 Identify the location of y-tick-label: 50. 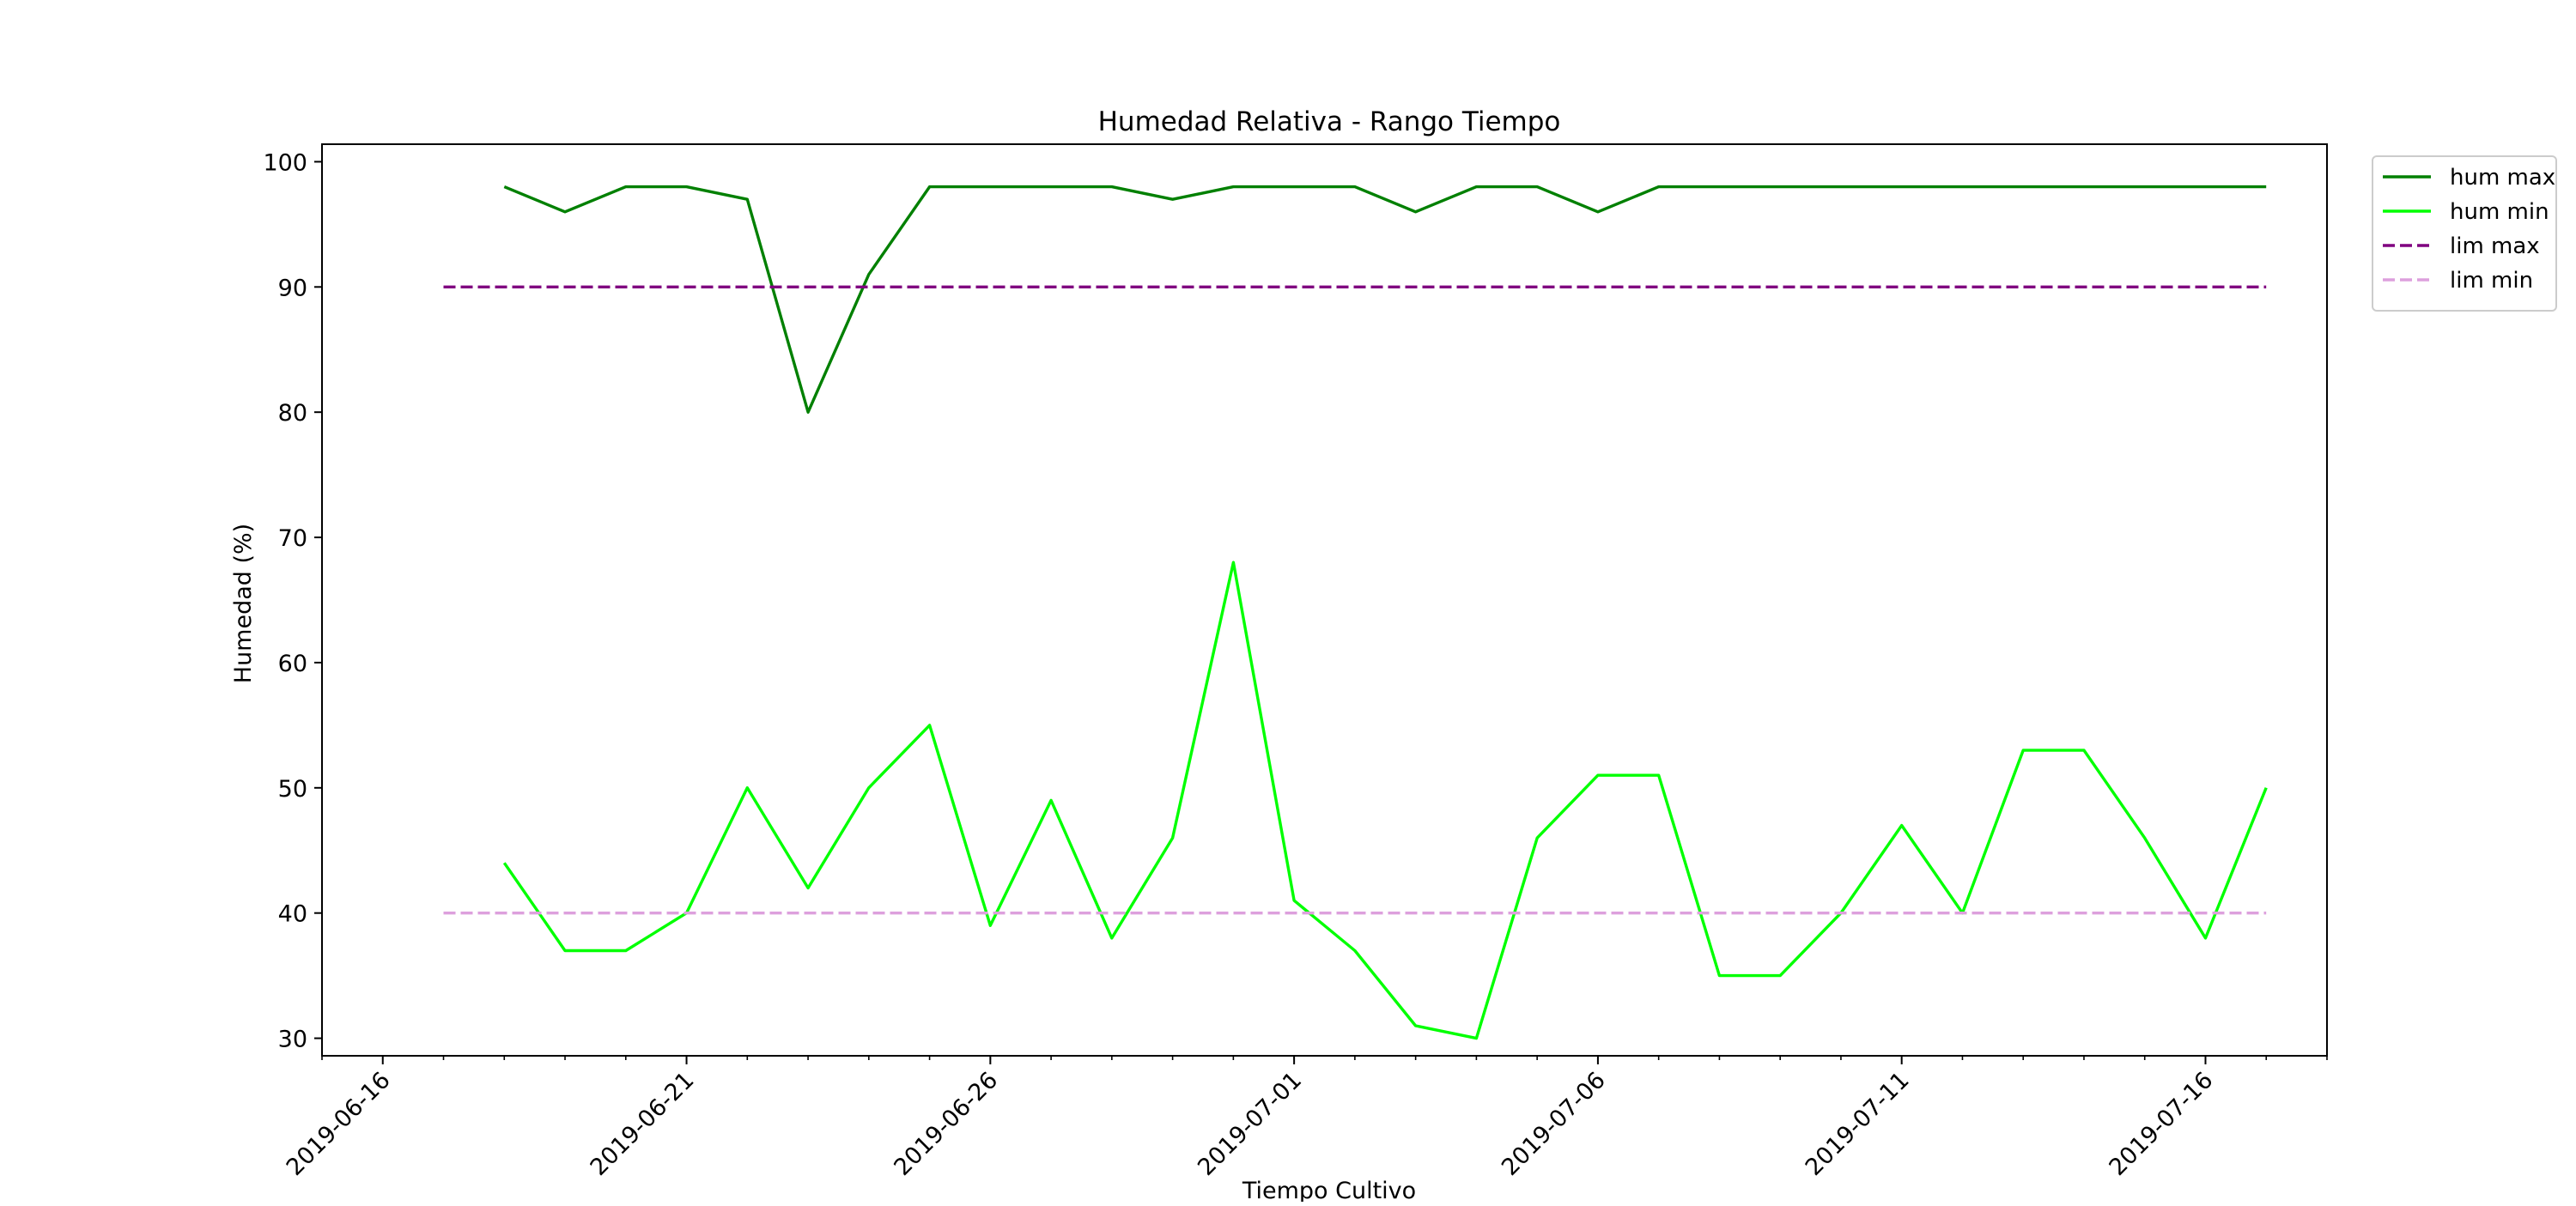
(292, 789).